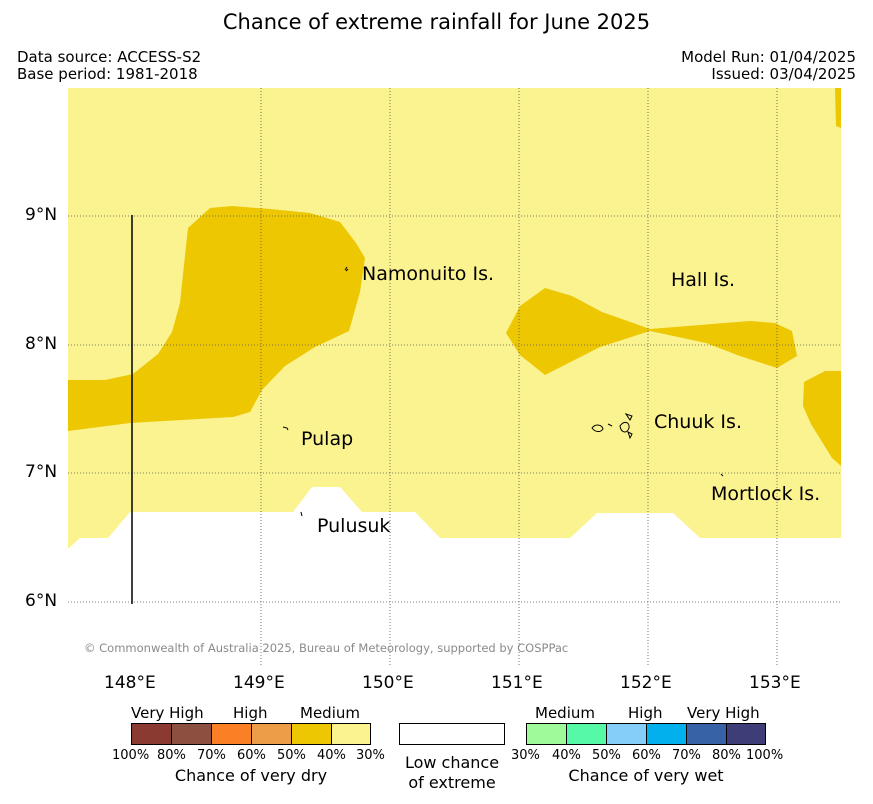 This screenshot has width=873, height=804. I want to click on island-label-pulusuk: Pulusuk, so click(354, 526).